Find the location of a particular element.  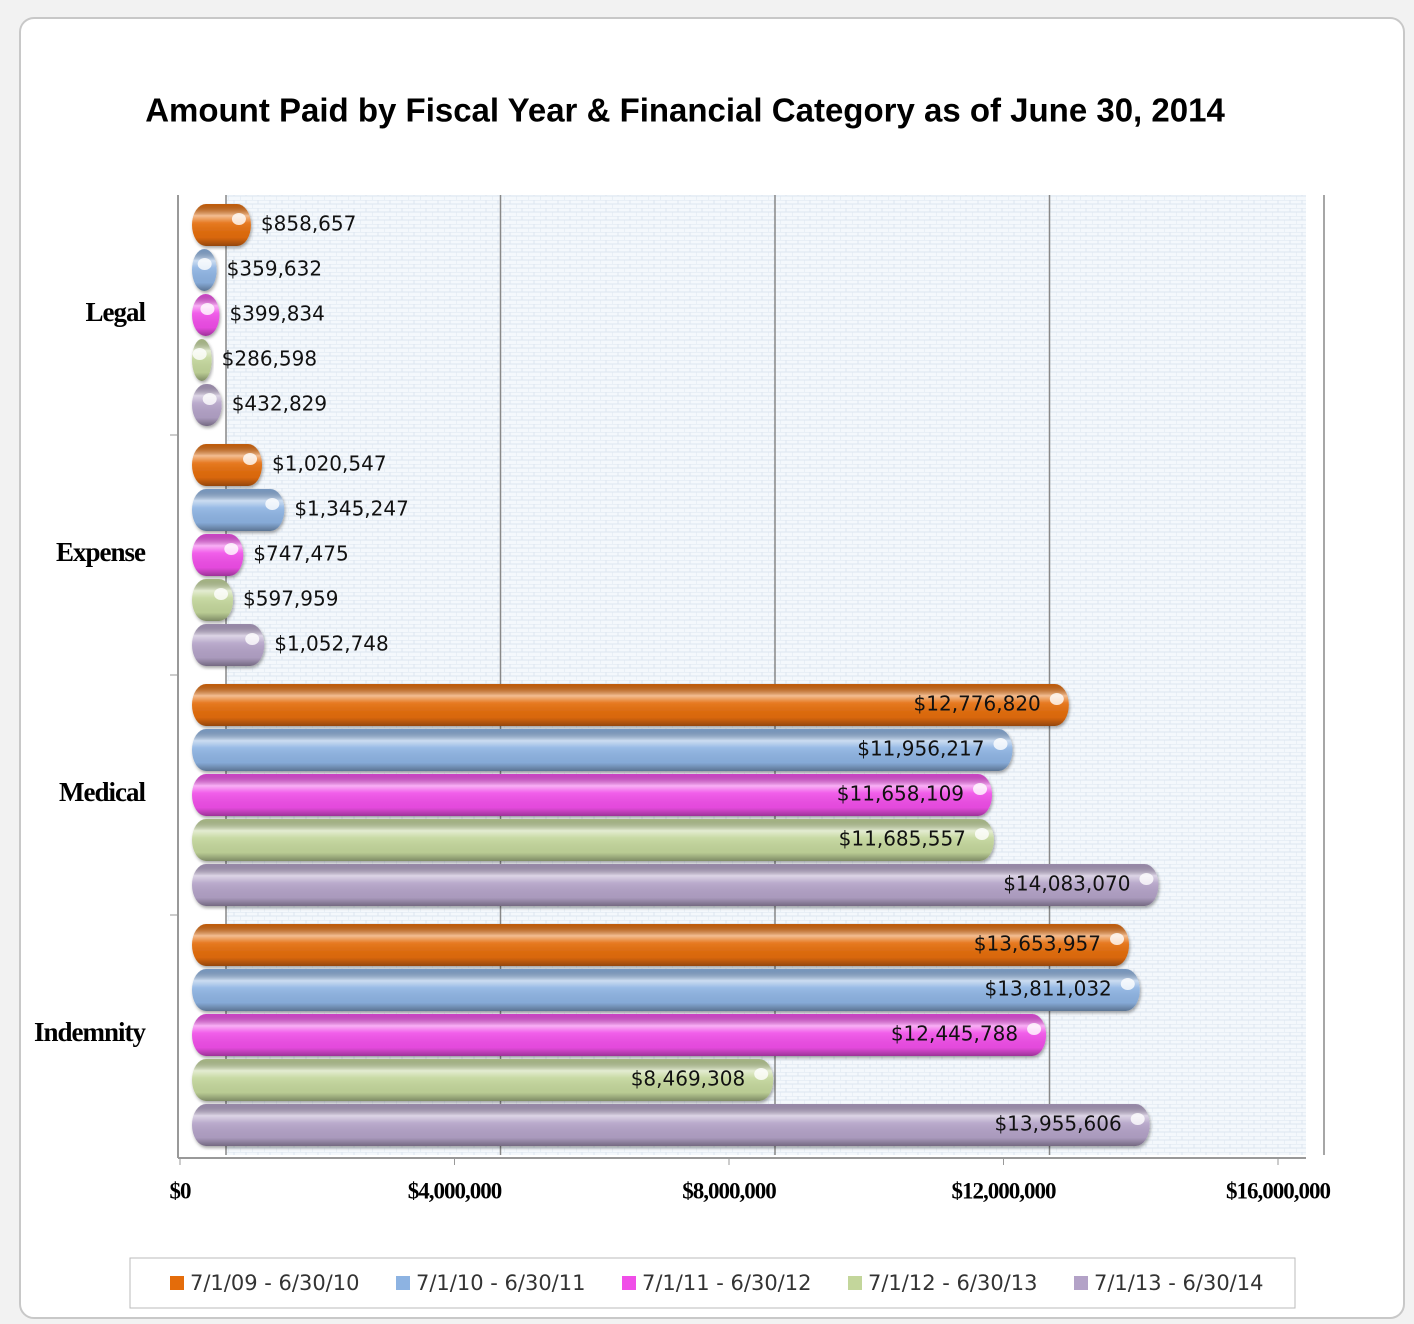

category-label: Expense is located at coordinates (101, 552).